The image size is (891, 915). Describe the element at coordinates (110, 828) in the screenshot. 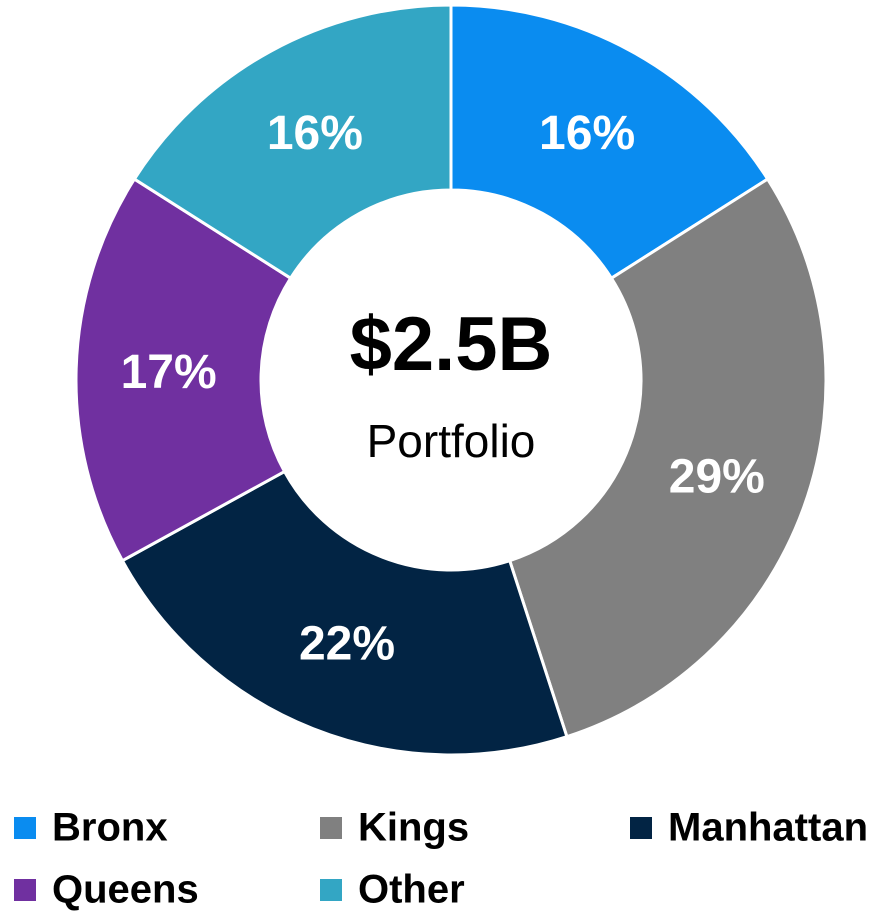

I see `legend-label: Bronx` at that location.